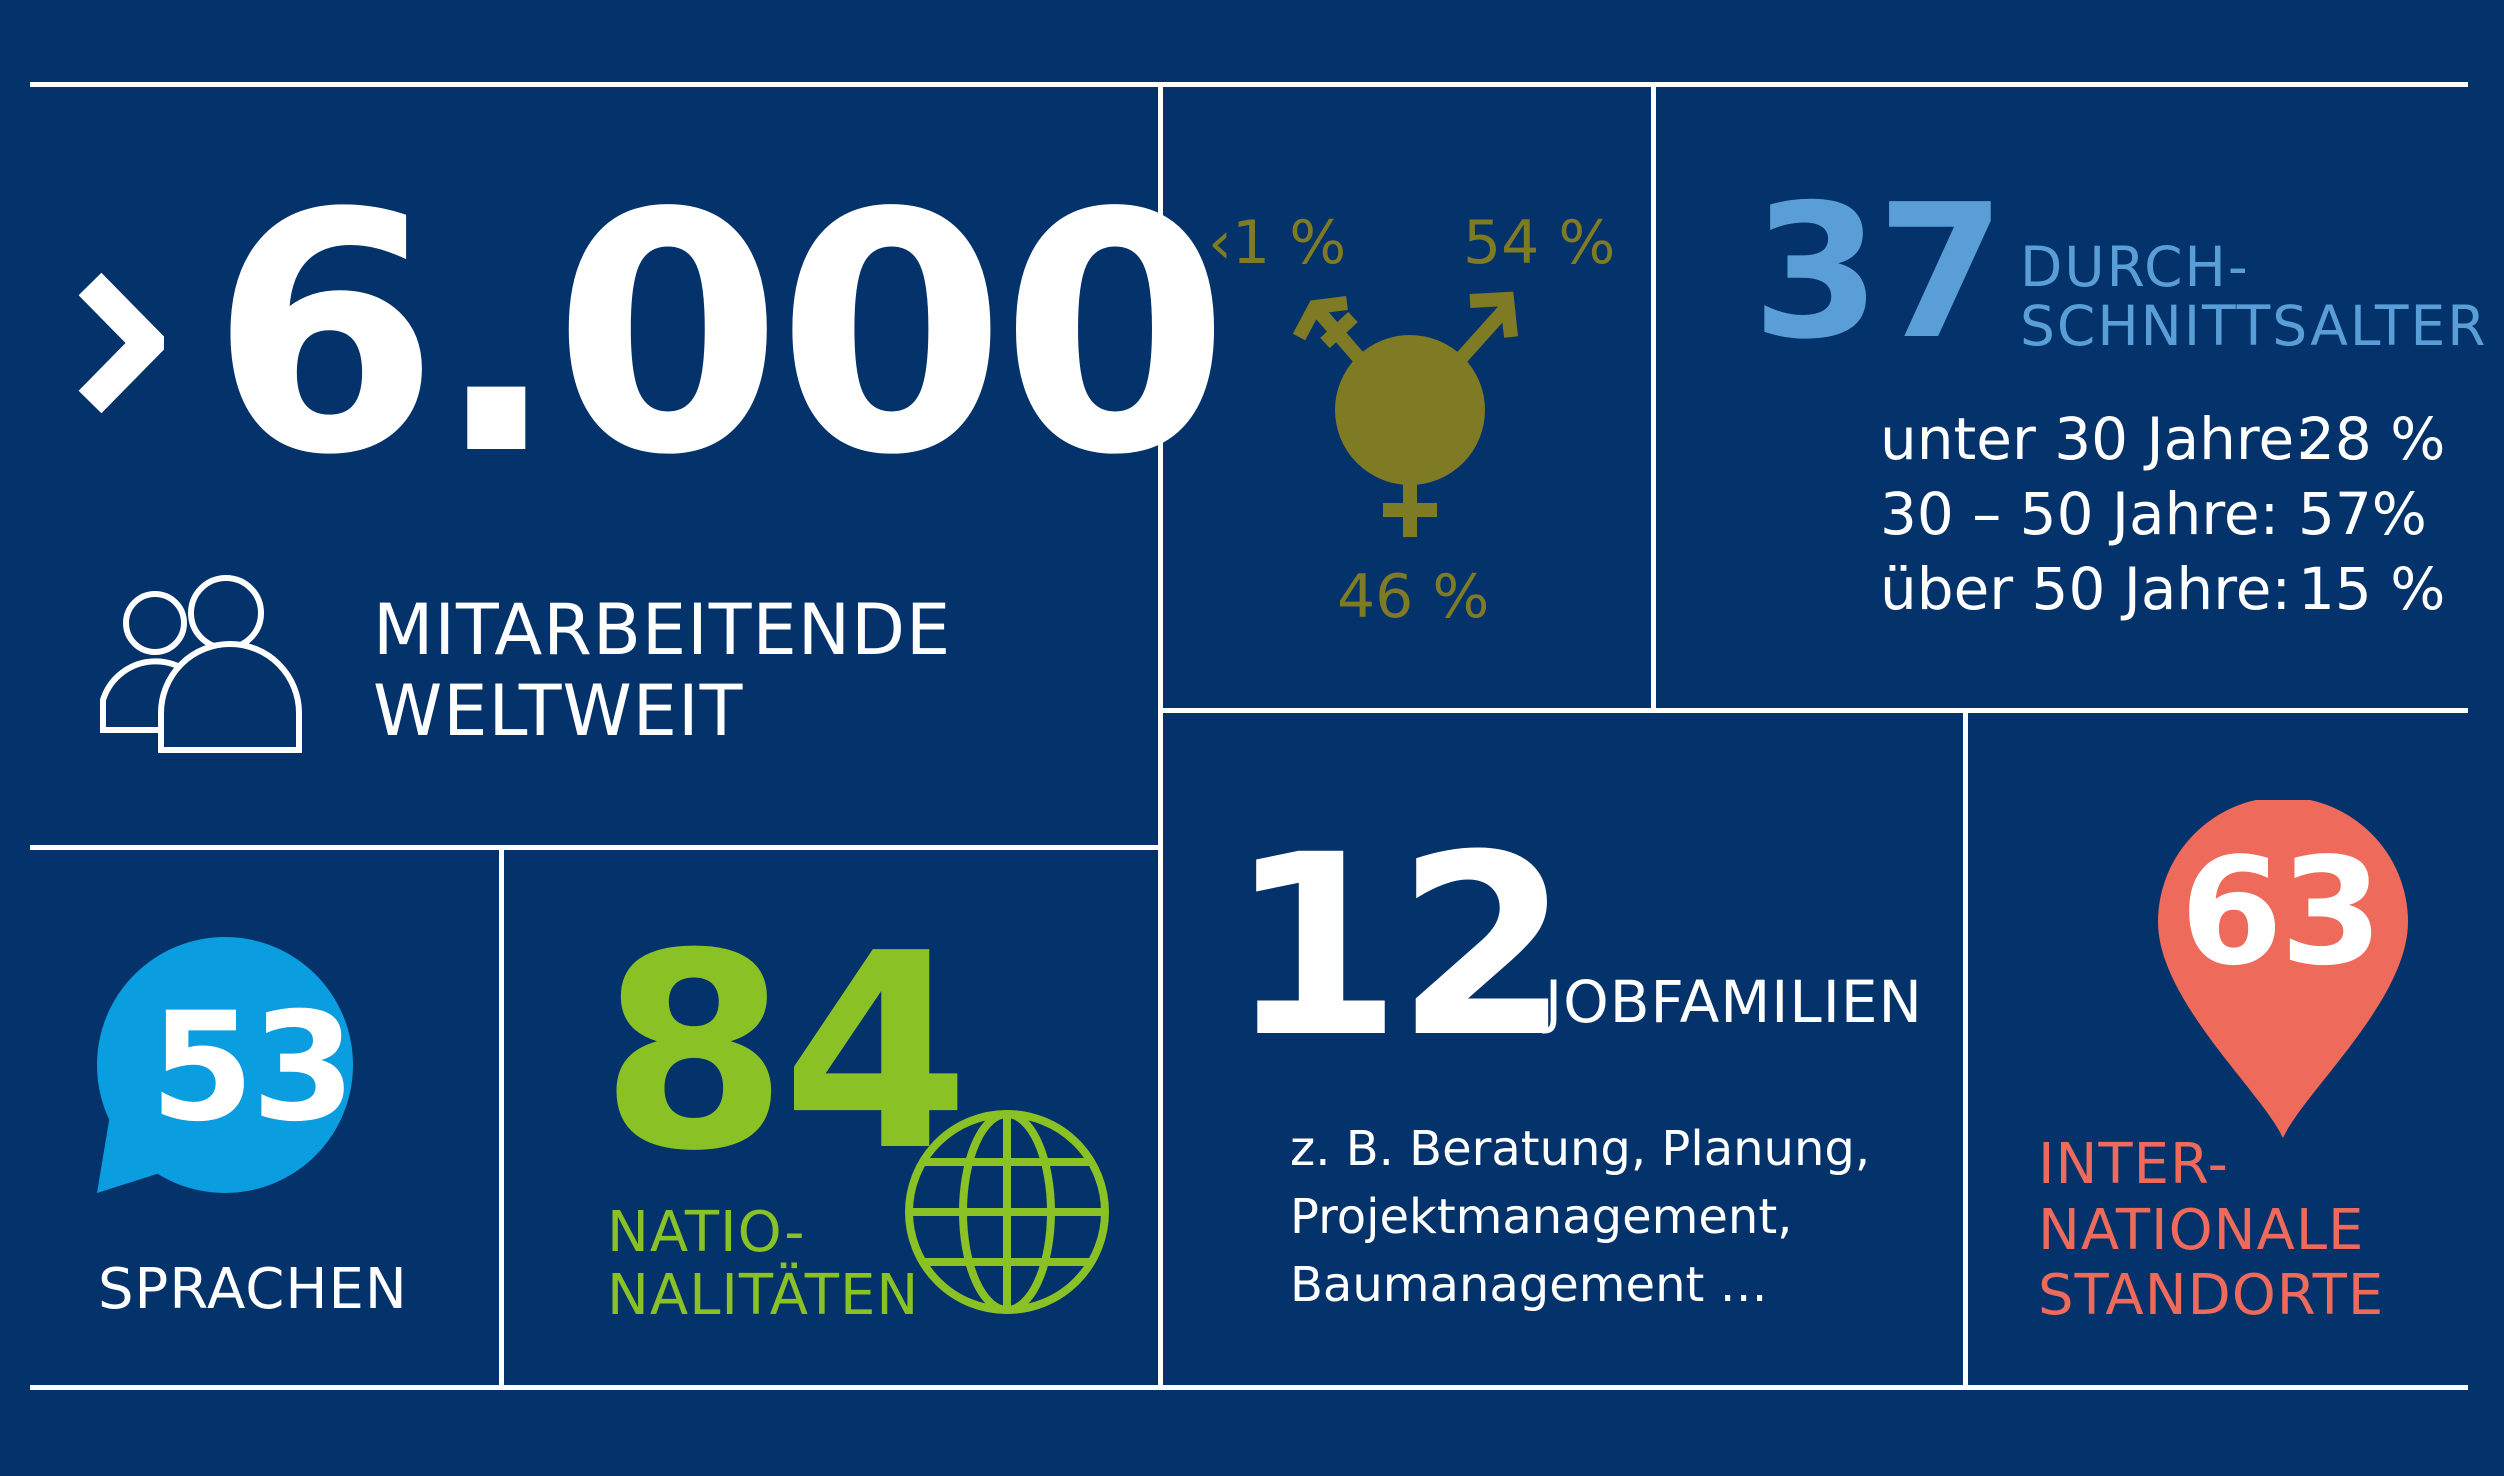 The image size is (2504, 1476). What do you see at coordinates (2135, 267) in the screenshot?
I see `average-age-label-line1: DURCH-` at bounding box center [2135, 267].